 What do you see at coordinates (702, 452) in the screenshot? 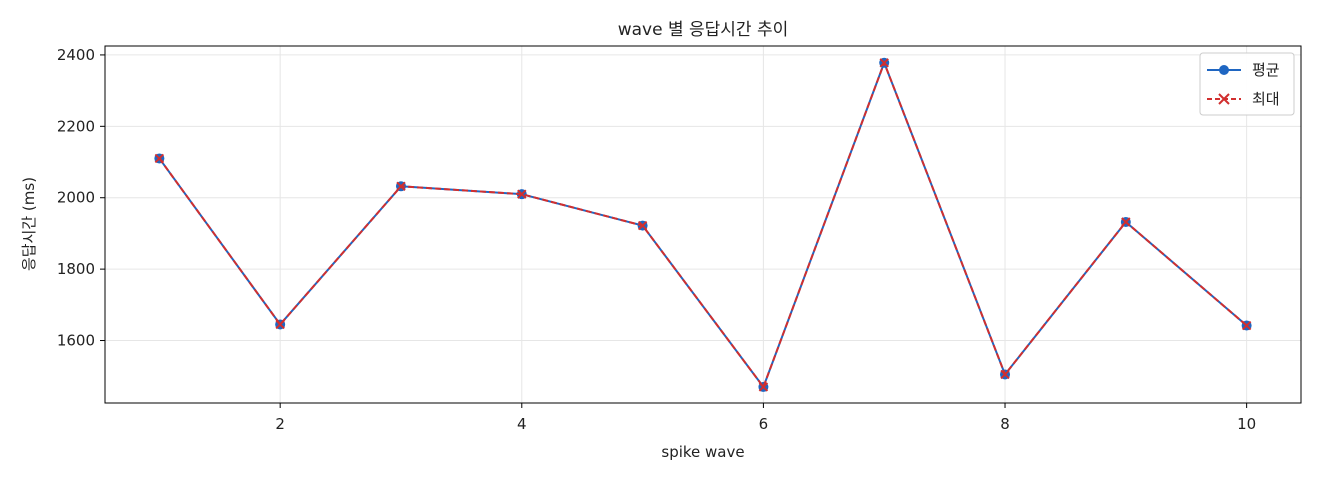
I see `x-axis-title: spike wave` at bounding box center [702, 452].